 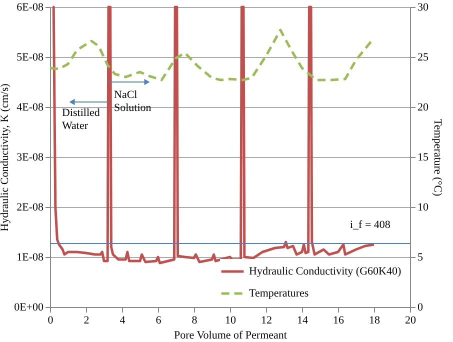 I want to click on y-tick-label: 4E-08, so click(x=30, y=108).